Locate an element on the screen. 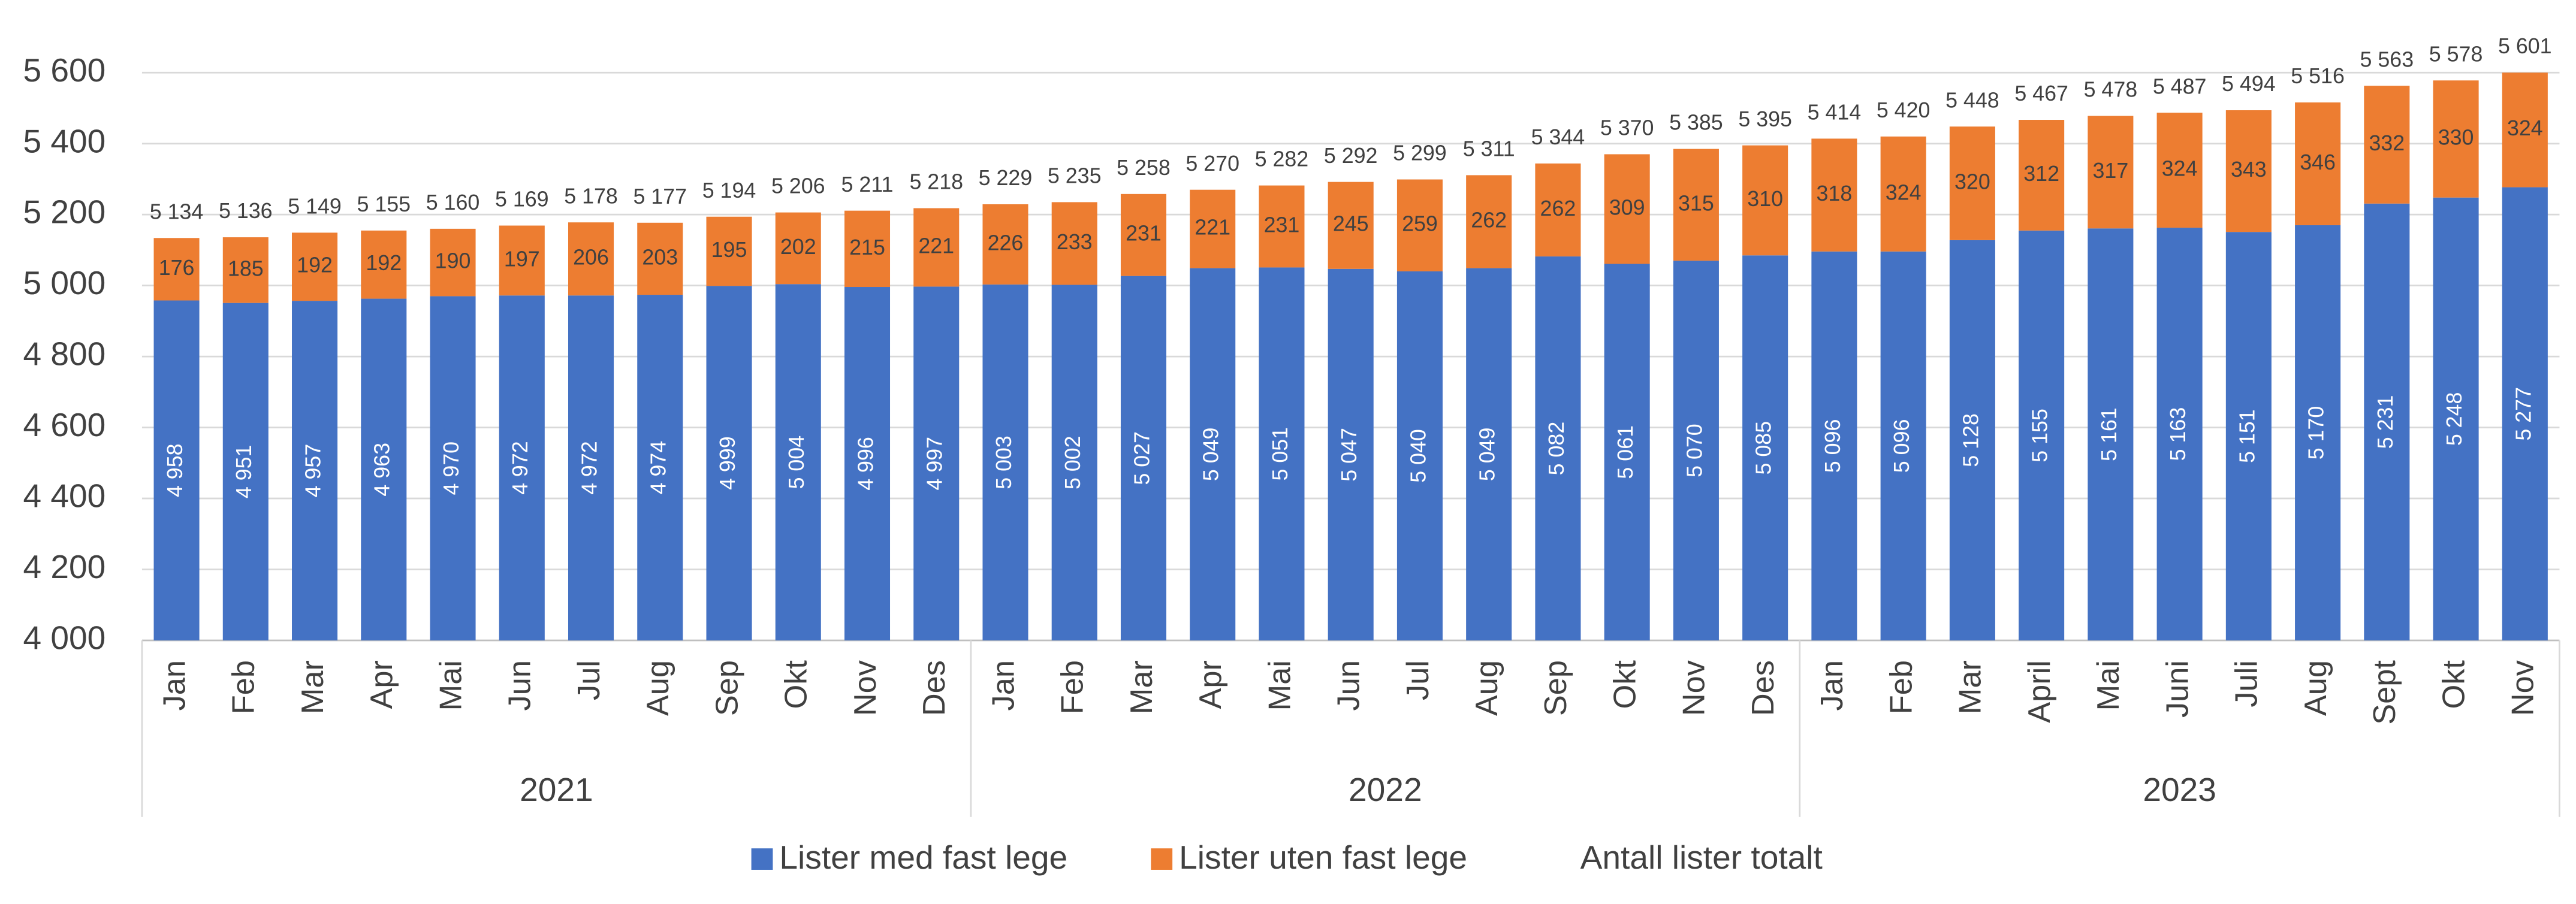 The image size is (2576, 904). data-label: 203 is located at coordinates (660, 257).